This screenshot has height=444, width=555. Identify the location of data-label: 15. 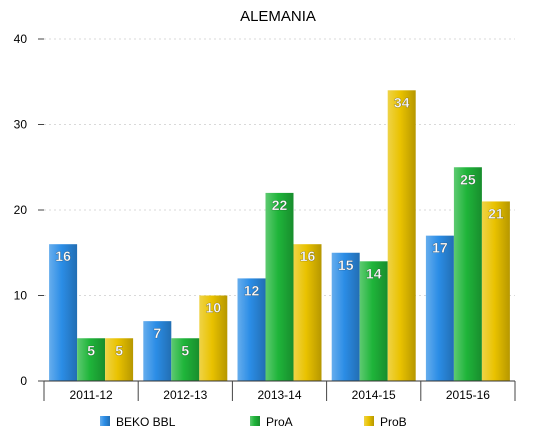
(346, 265).